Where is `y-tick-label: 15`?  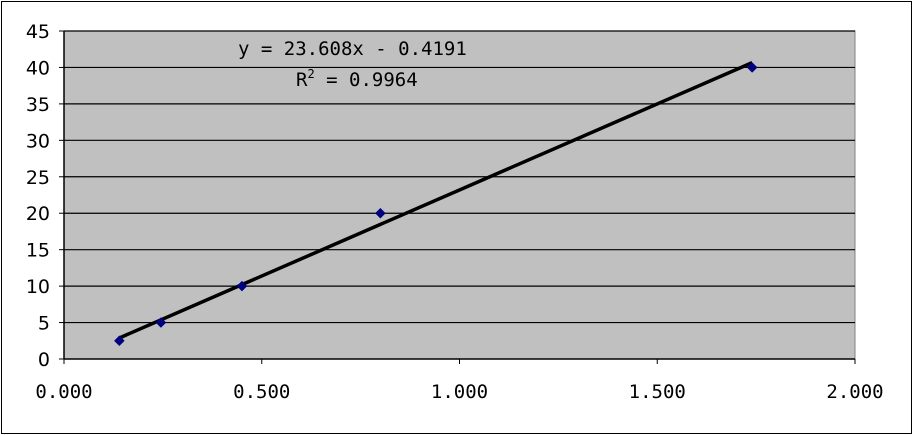 y-tick-label: 15 is located at coordinates (38, 251).